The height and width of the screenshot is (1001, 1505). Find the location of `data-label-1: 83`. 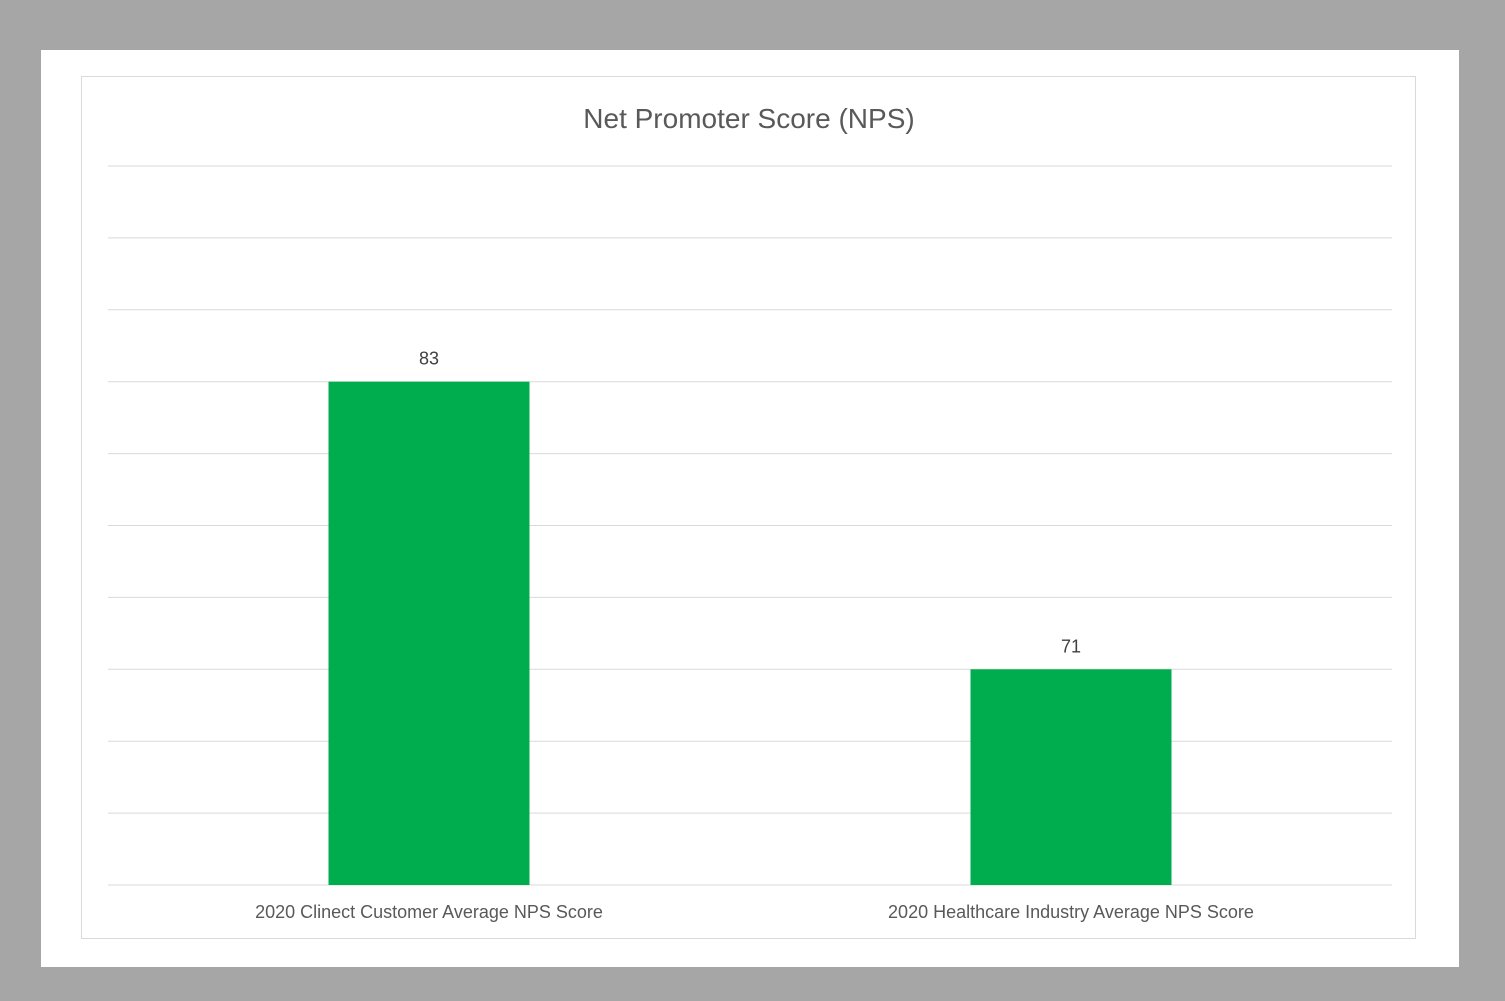

data-label-1: 83 is located at coordinates (429, 359).